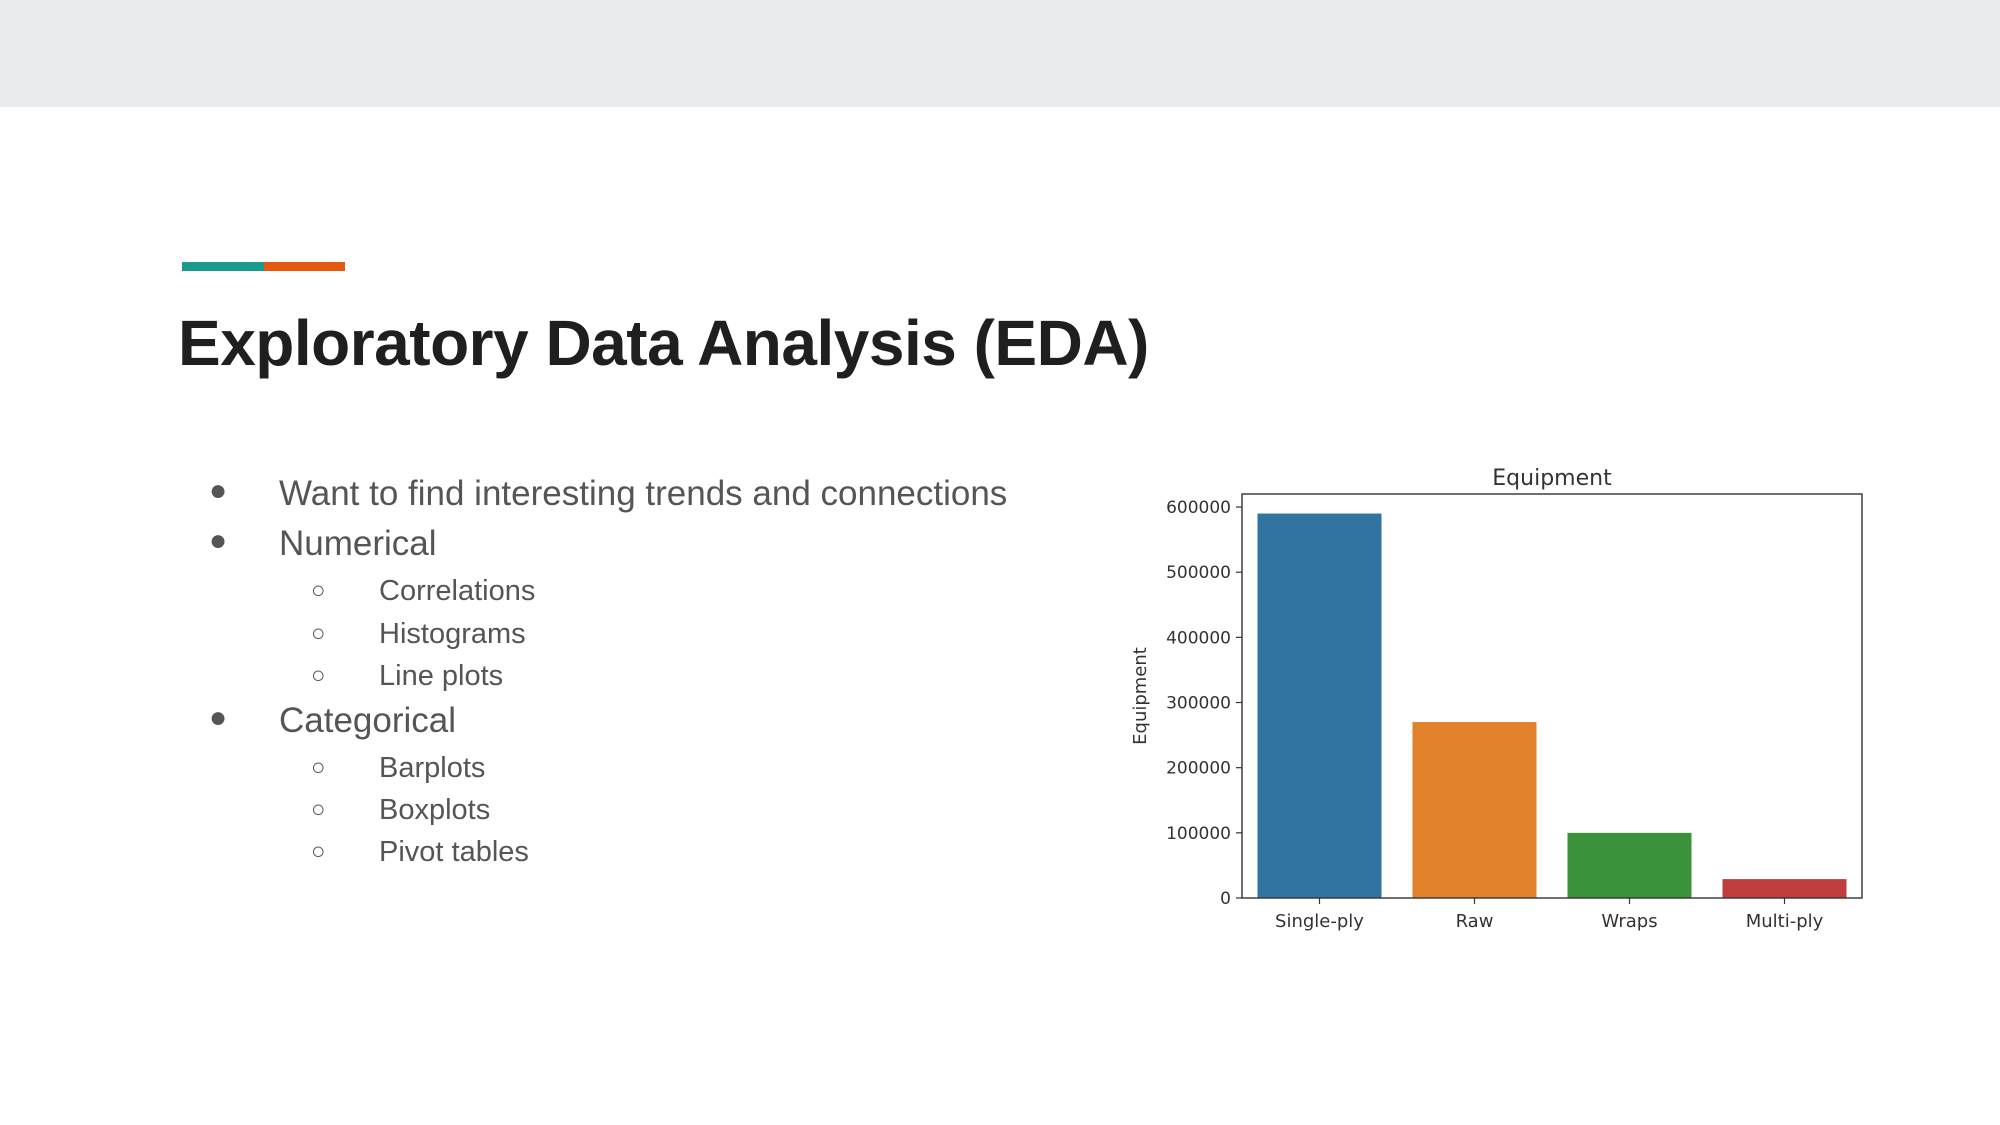 The image size is (2000, 1125). What do you see at coordinates (1198, 508) in the screenshot?
I see `y-tick-label: 600000` at bounding box center [1198, 508].